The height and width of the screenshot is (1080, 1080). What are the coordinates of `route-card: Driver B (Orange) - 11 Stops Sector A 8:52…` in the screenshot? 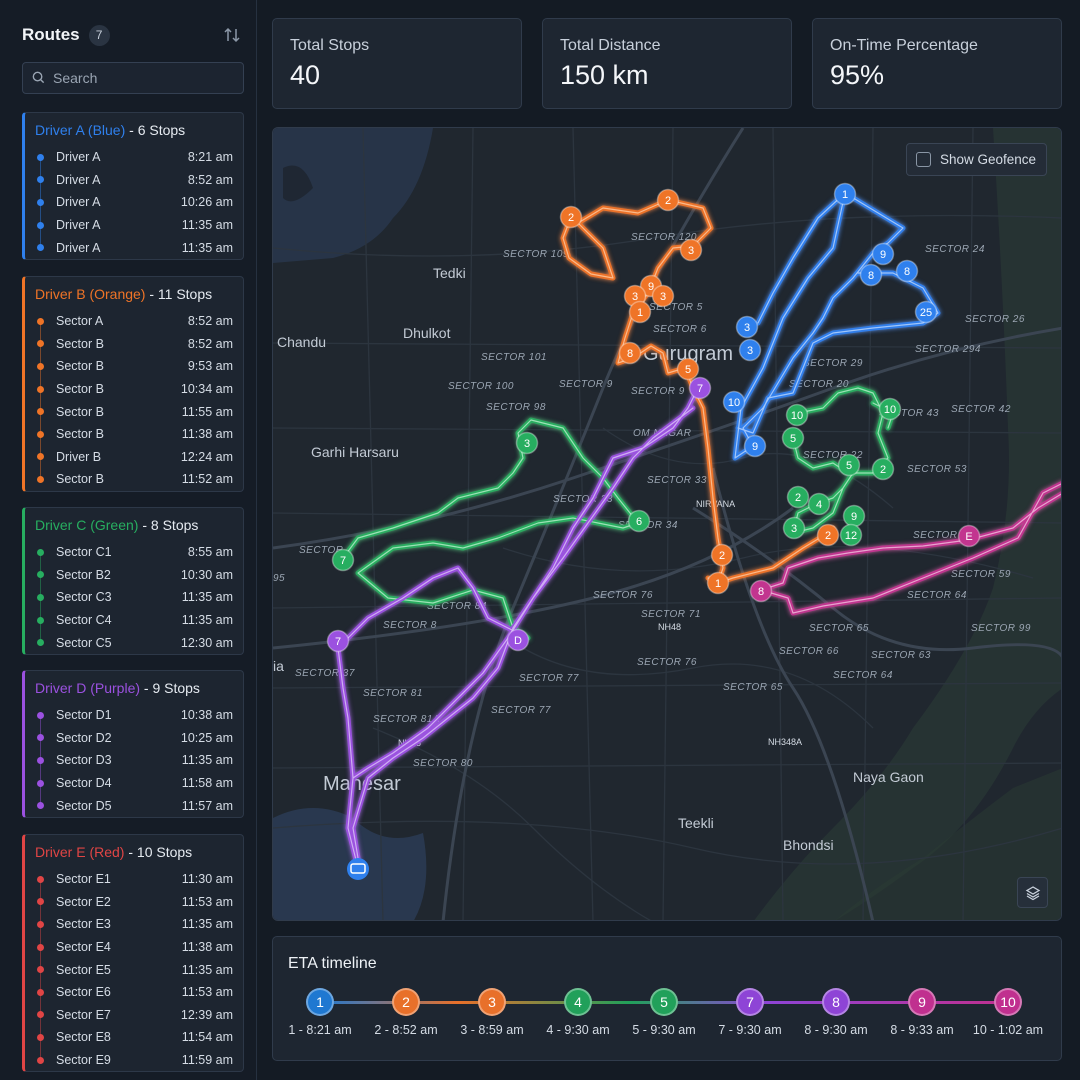 It's located at (133, 384).